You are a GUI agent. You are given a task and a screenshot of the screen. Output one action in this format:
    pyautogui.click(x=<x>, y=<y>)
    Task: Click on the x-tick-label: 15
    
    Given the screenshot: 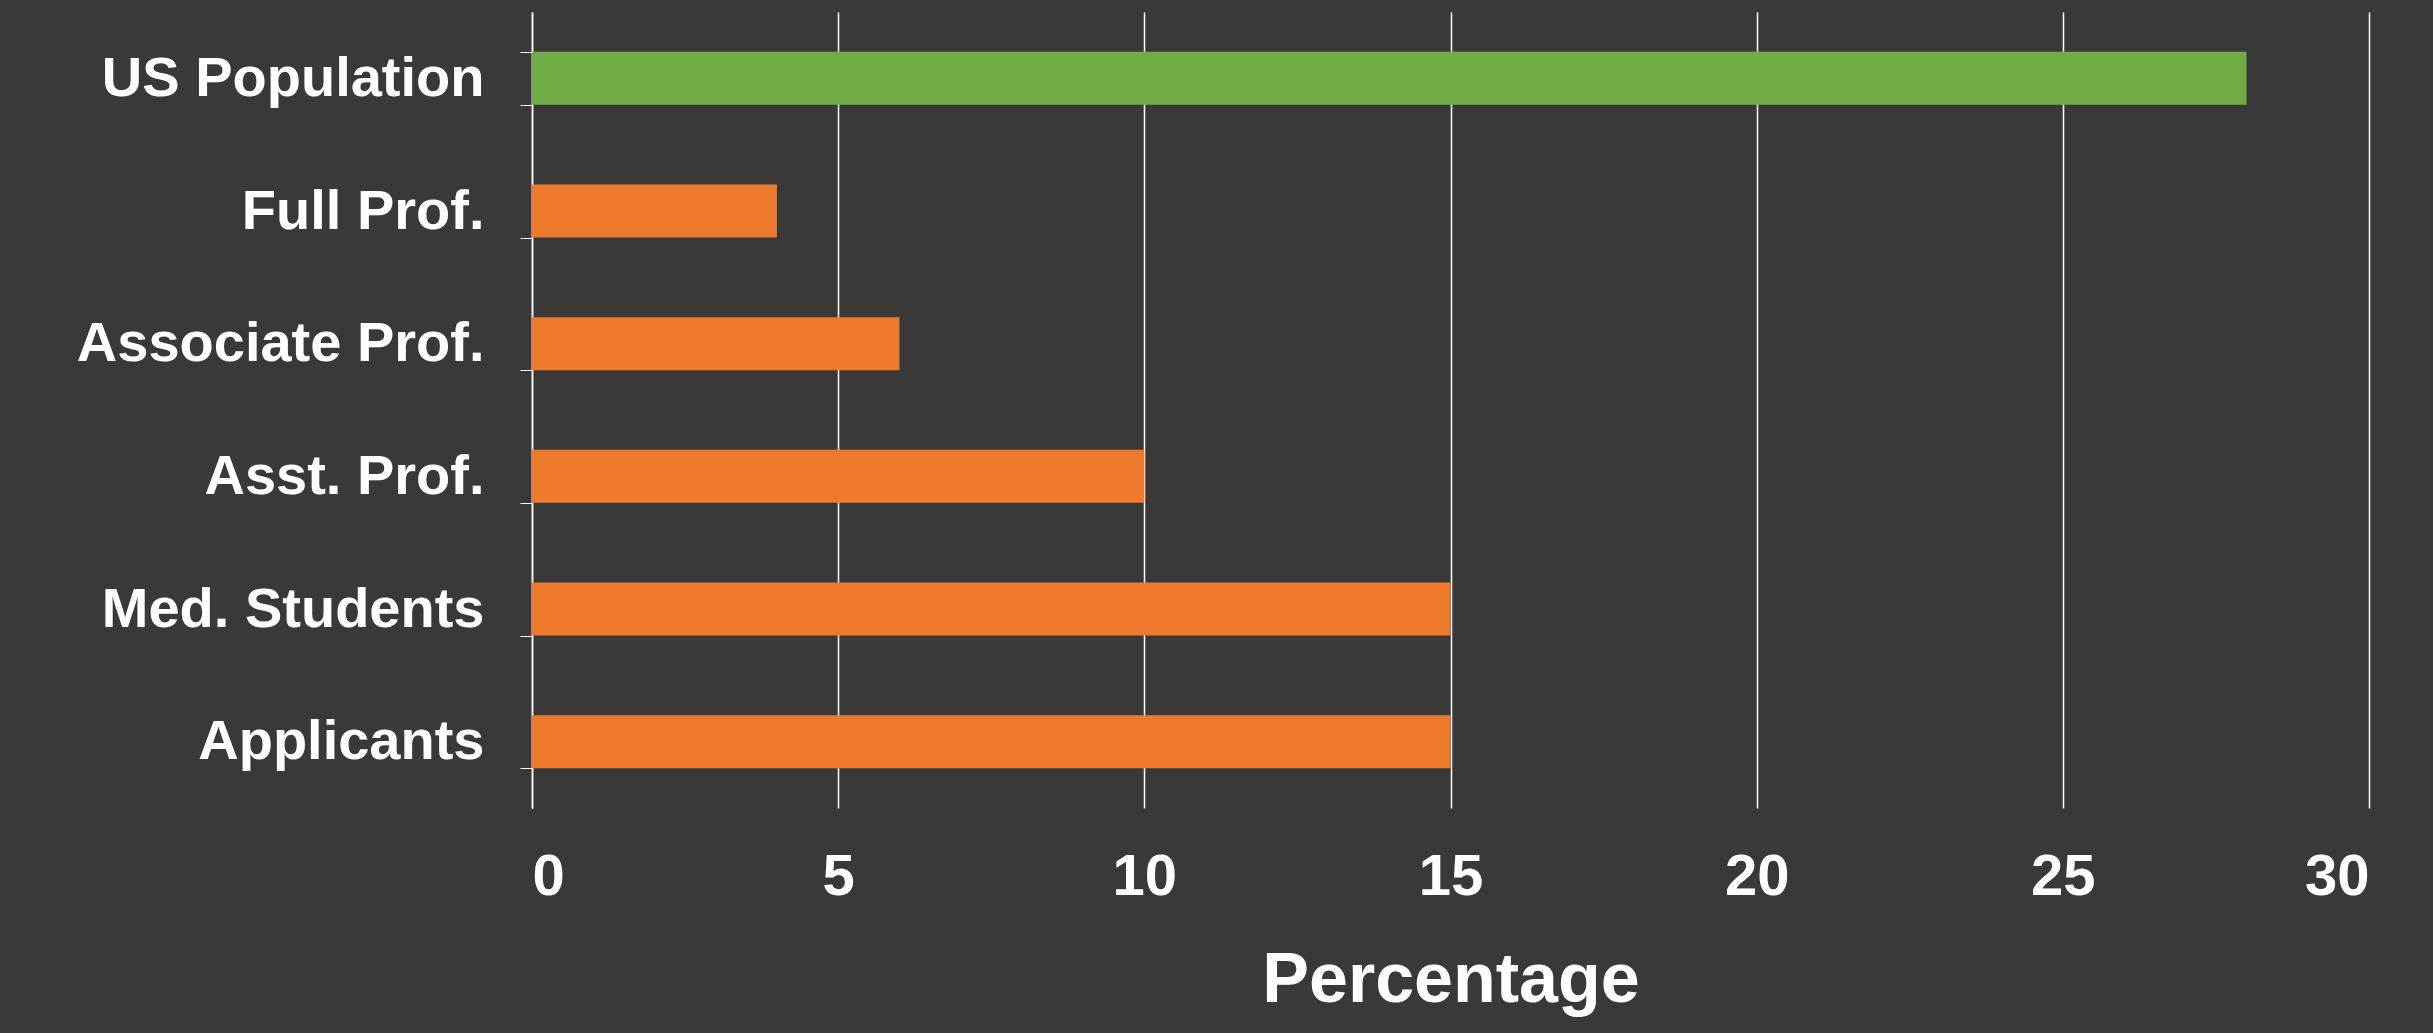 What is the action you would take?
    pyautogui.click(x=1451, y=874)
    